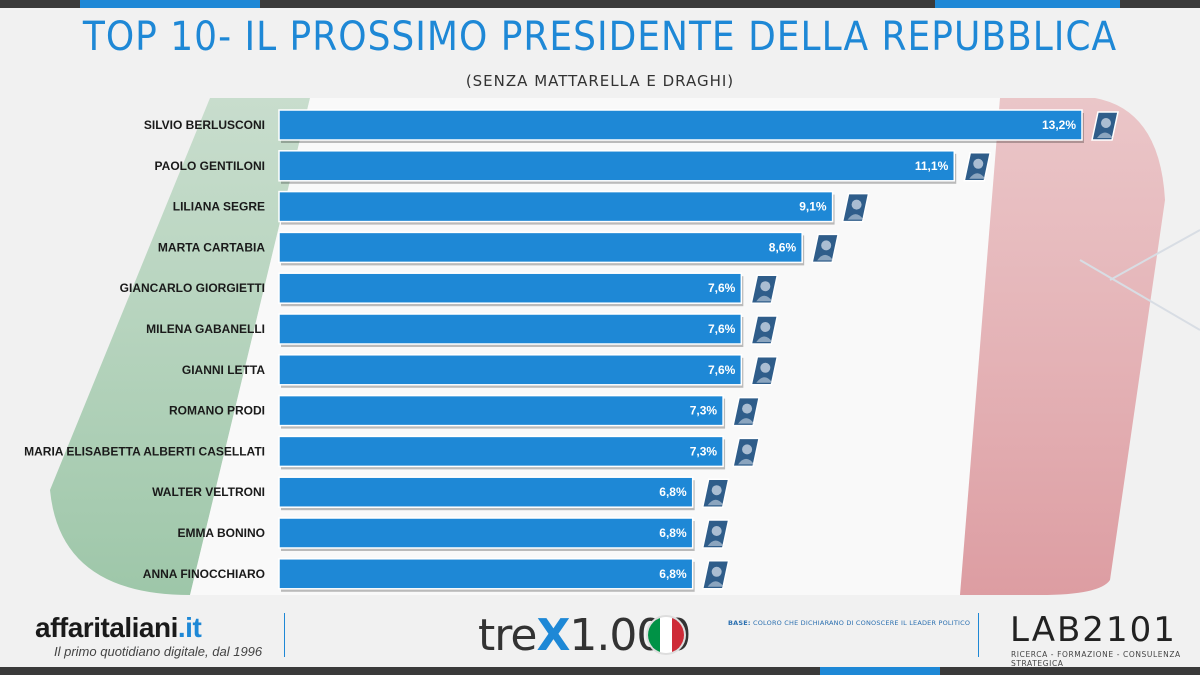  What do you see at coordinates (1059, 125) in the screenshot?
I see `value-label: 13,2%` at bounding box center [1059, 125].